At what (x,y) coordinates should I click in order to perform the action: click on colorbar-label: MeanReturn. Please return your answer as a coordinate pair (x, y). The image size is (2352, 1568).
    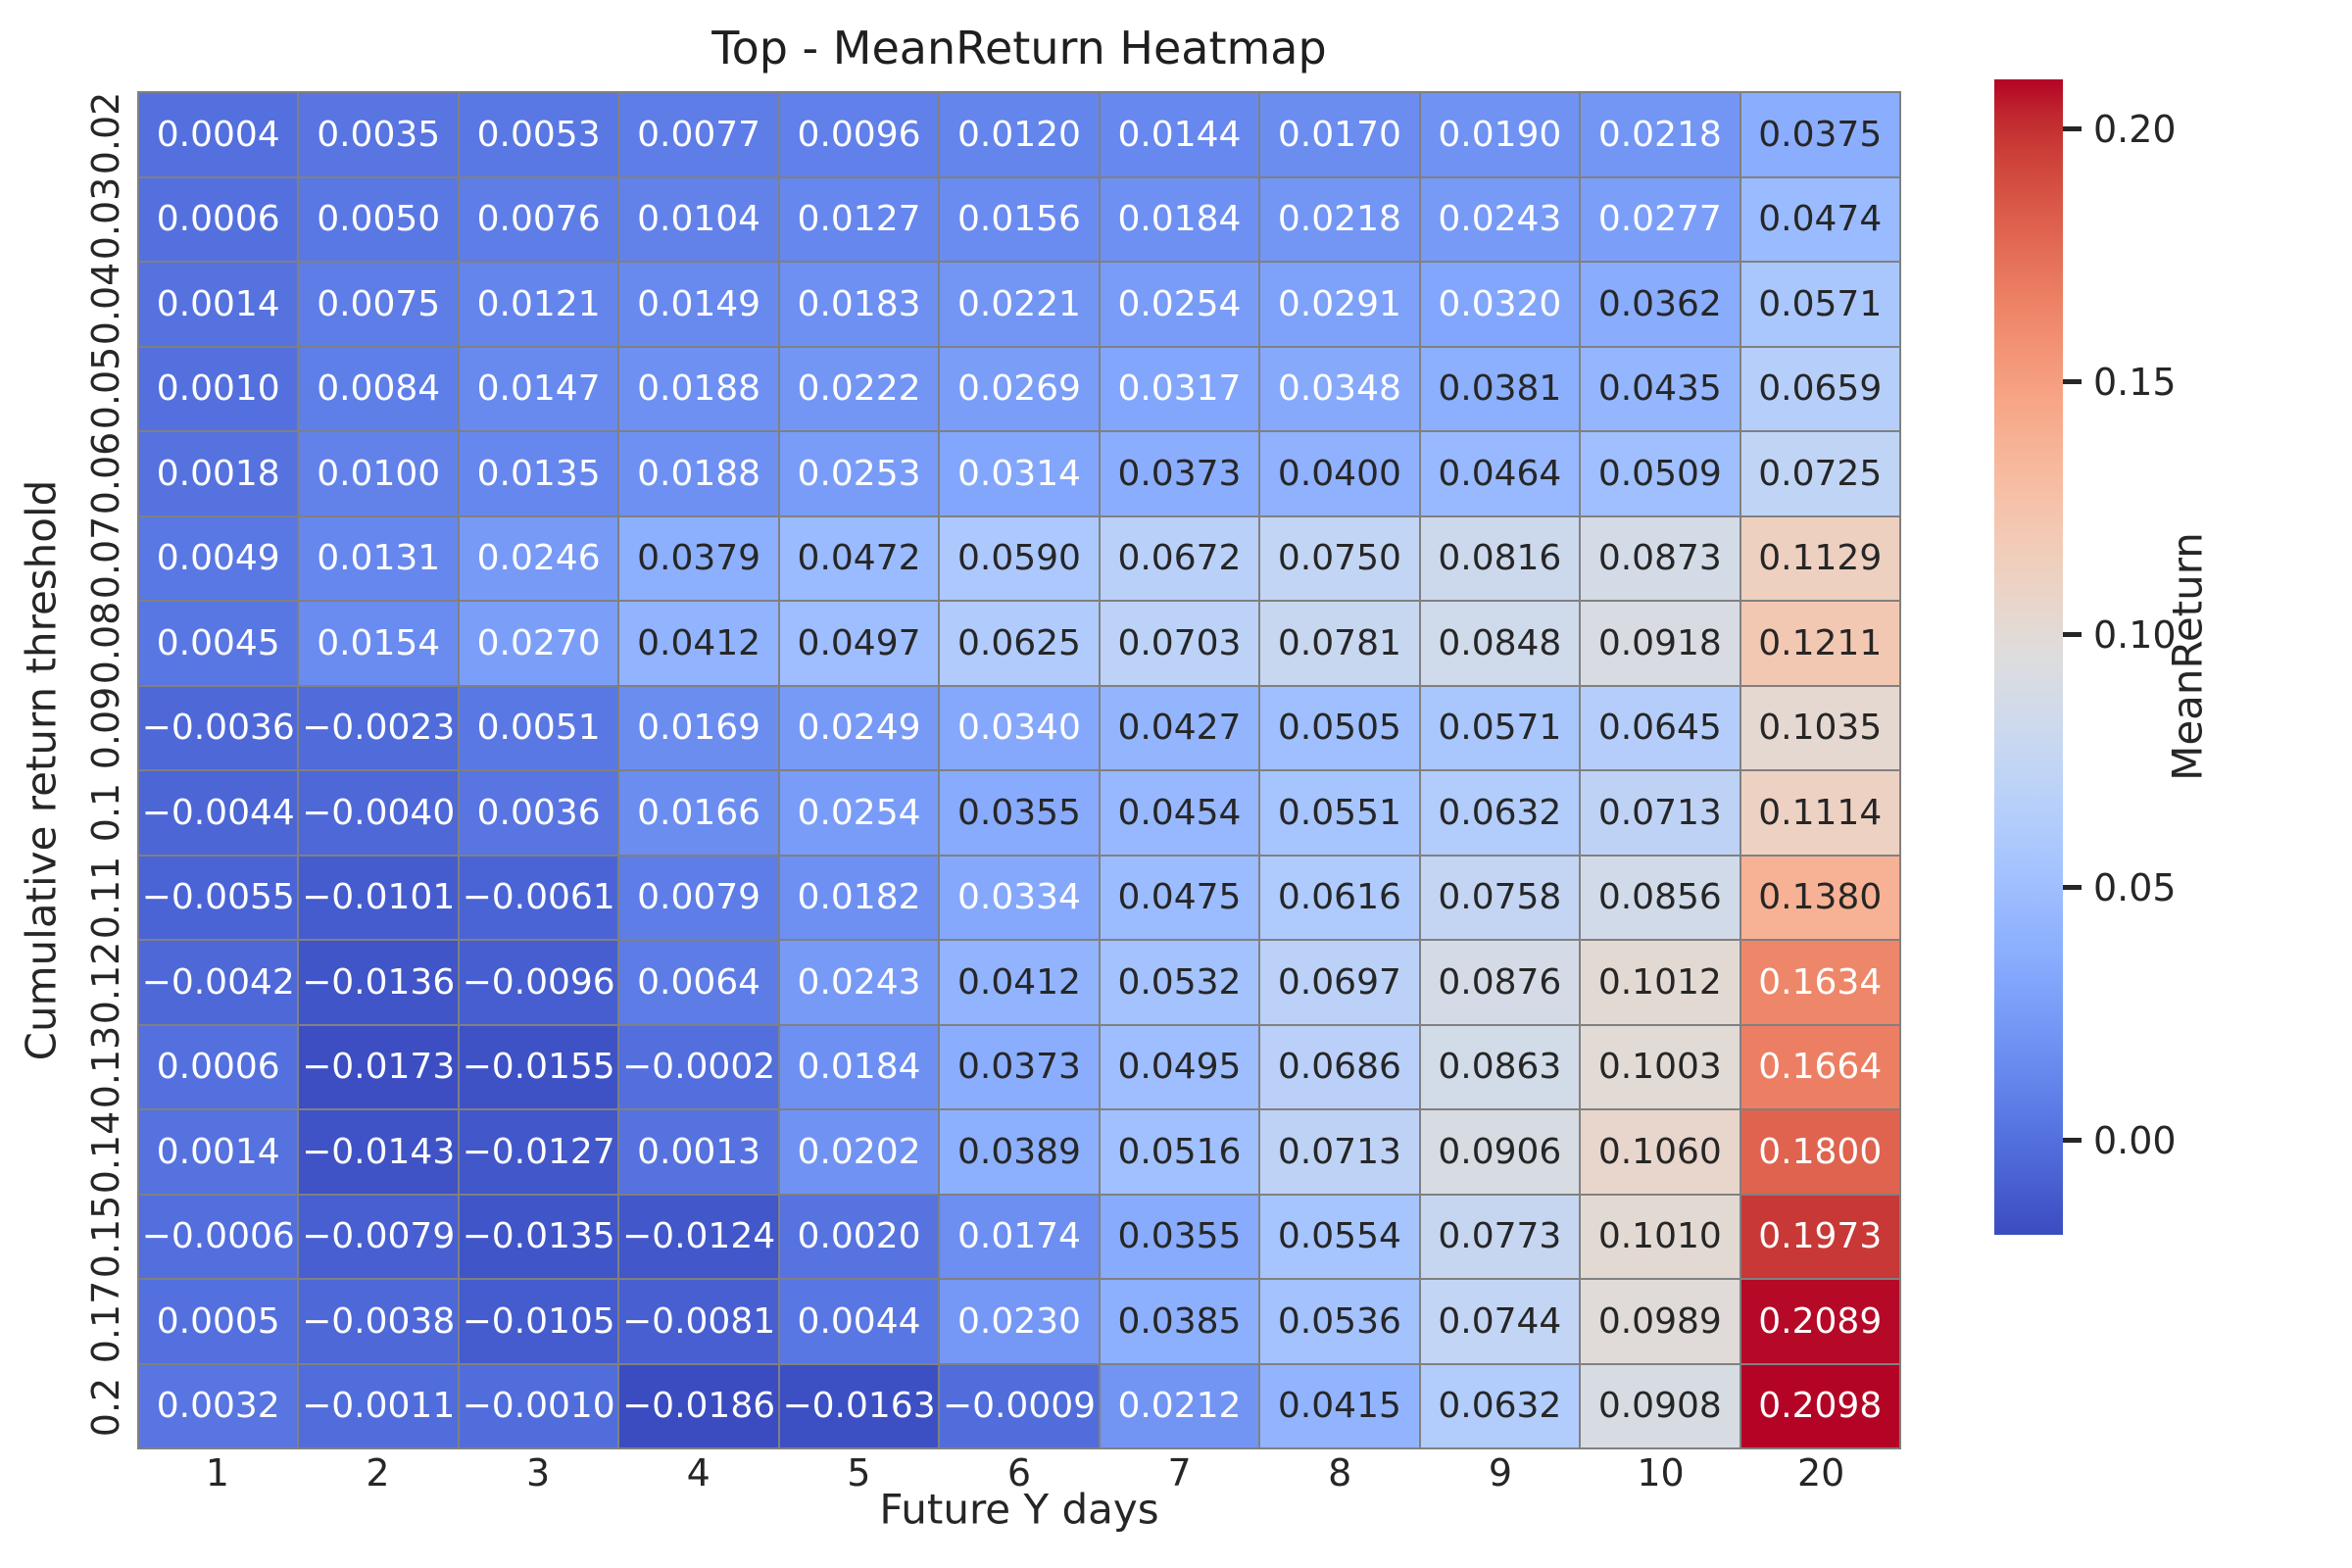
    Looking at the image, I should click on (2187, 656).